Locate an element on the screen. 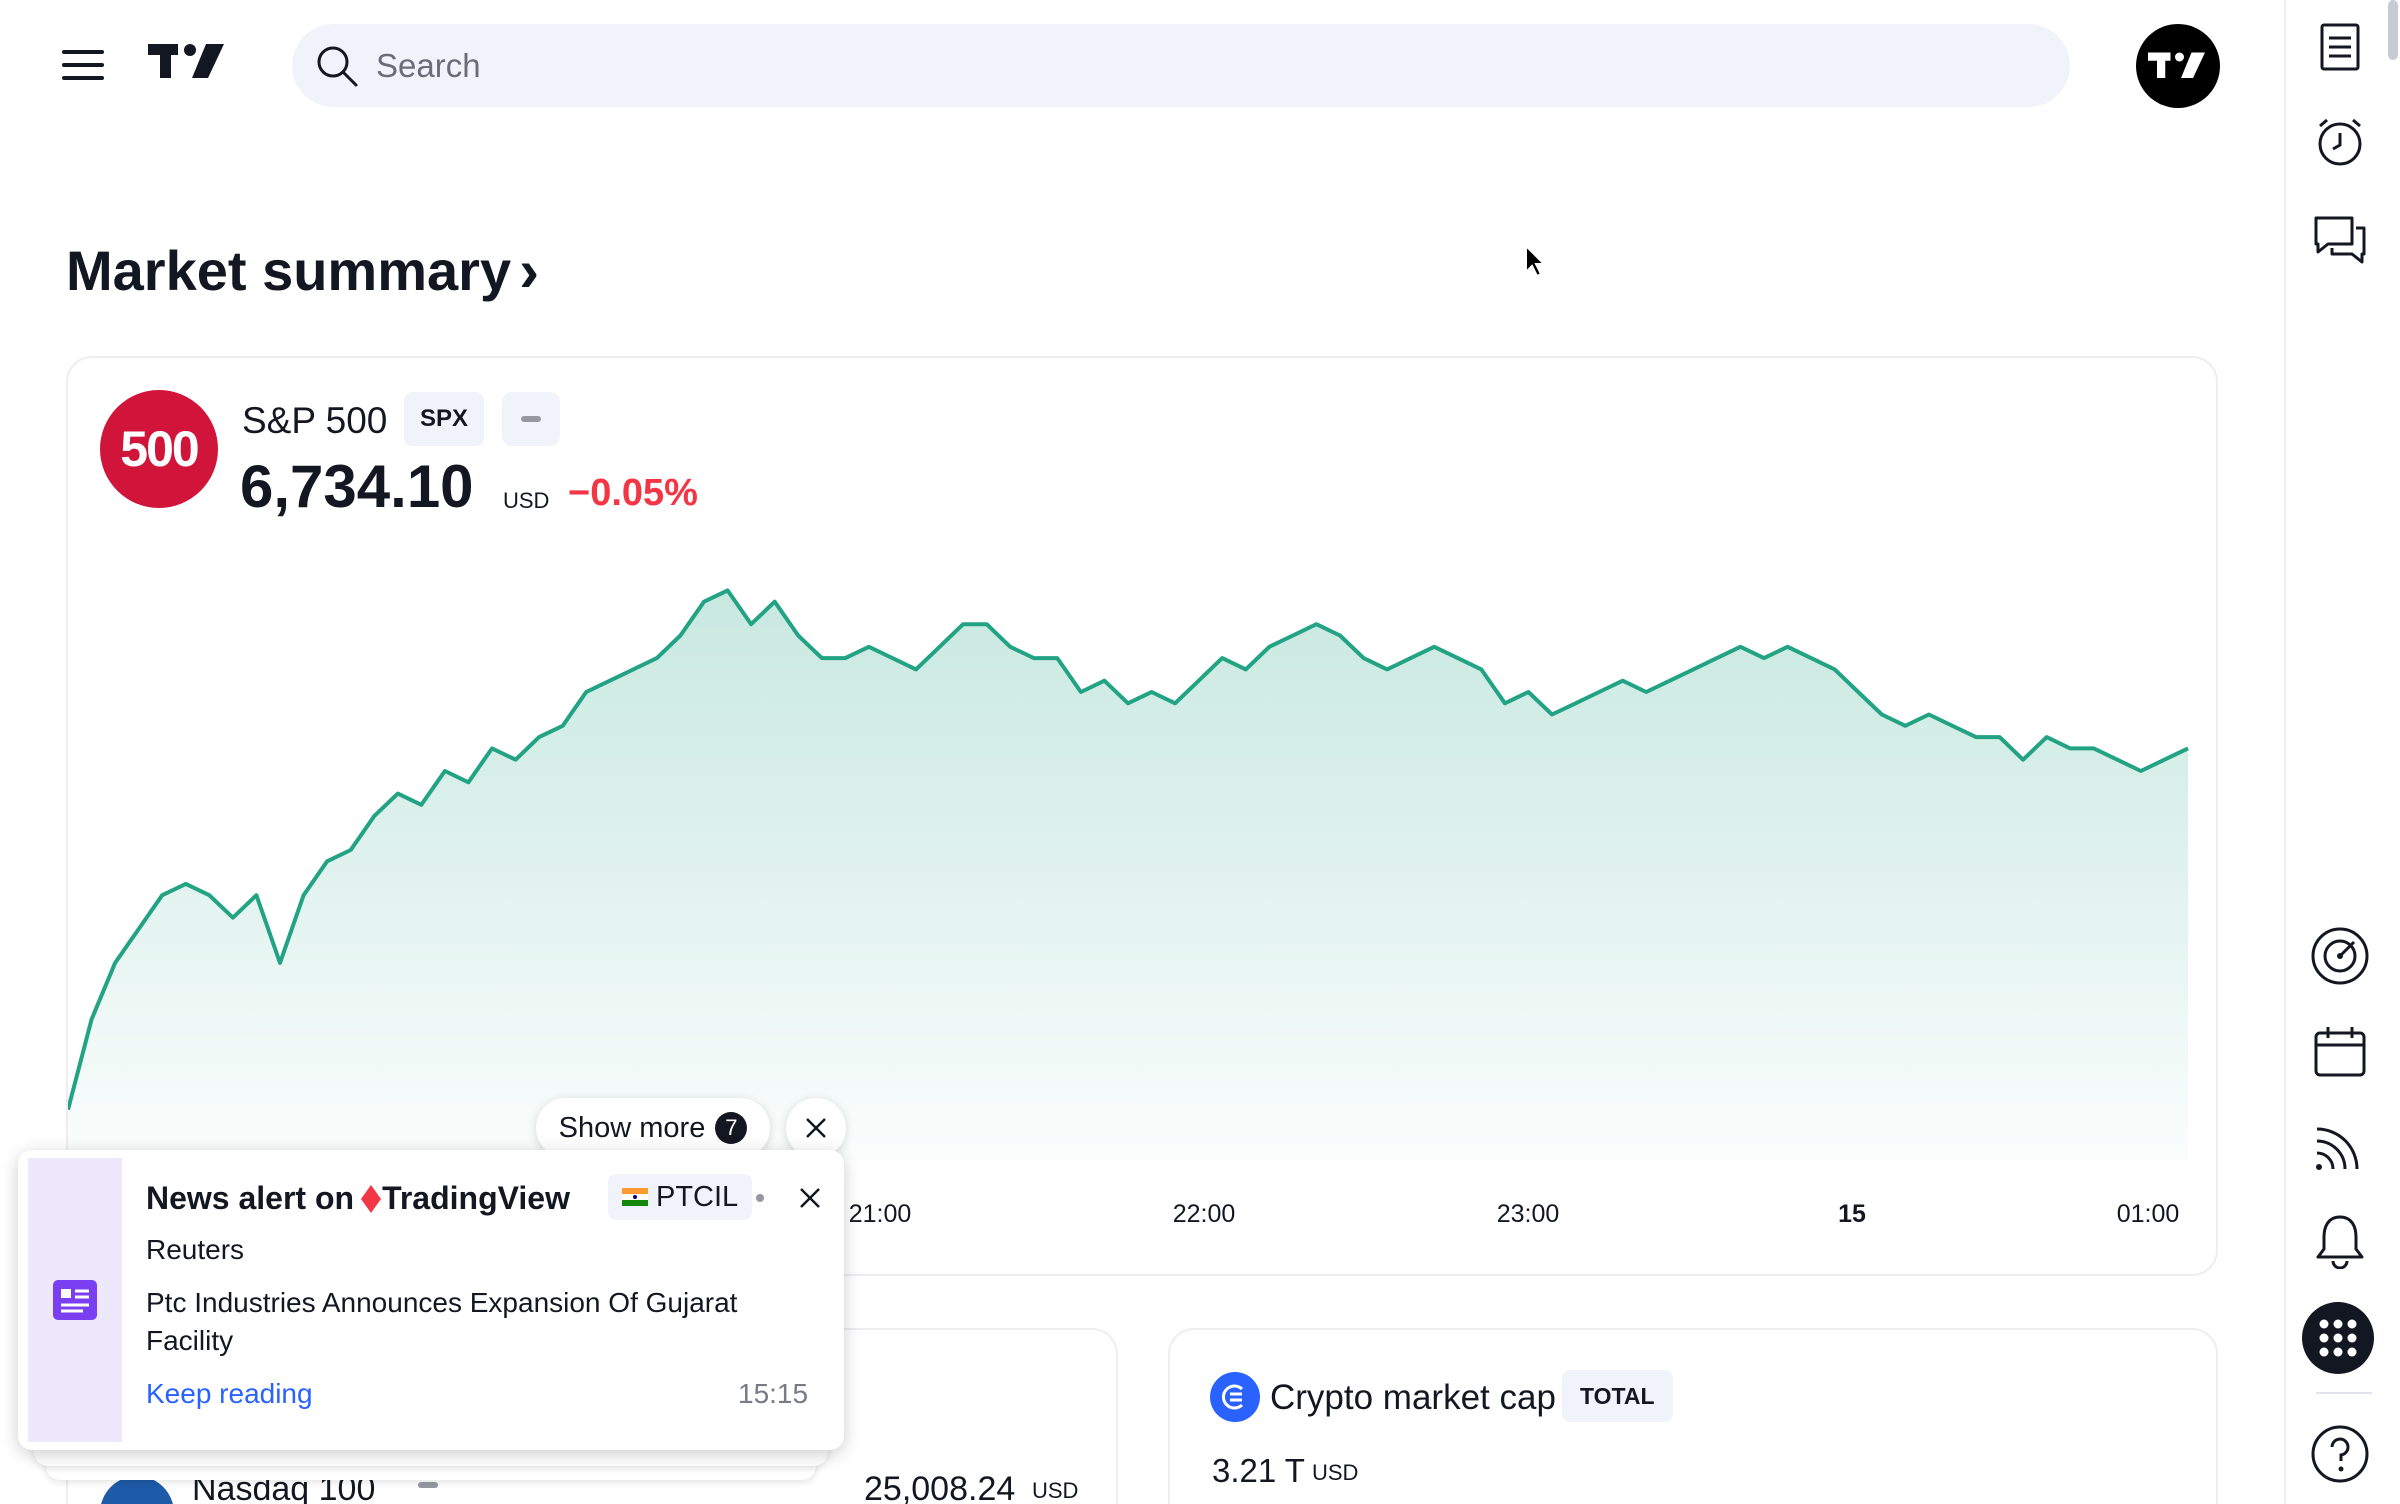 Image resolution: width=2400 pixels, height=1504 pixels. crypto-ticker-badge: TOTAL is located at coordinates (1617, 1396).